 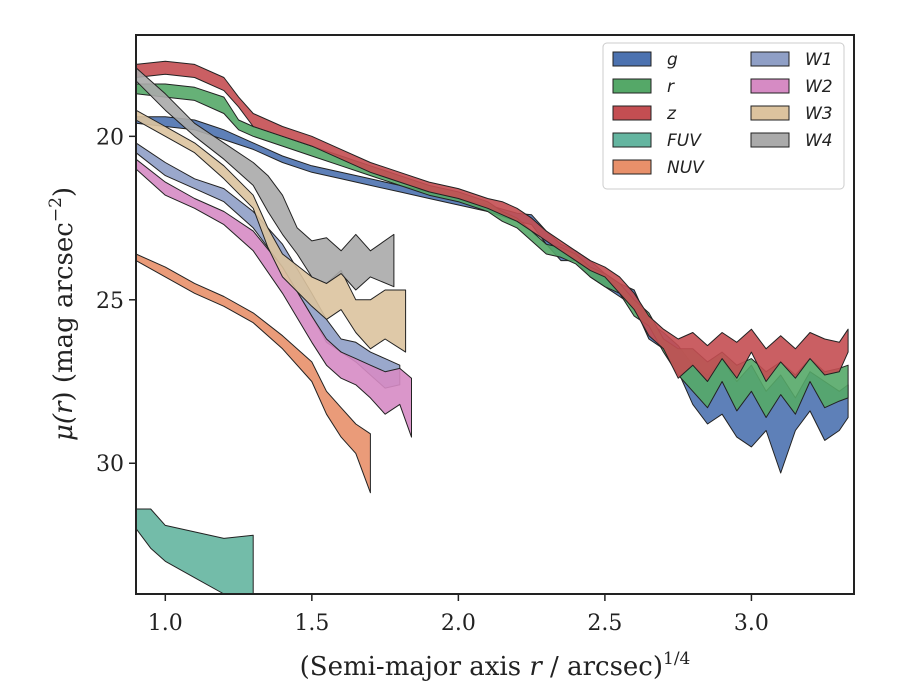 I want to click on legend-label-g: g, so click(x=672, y=60).